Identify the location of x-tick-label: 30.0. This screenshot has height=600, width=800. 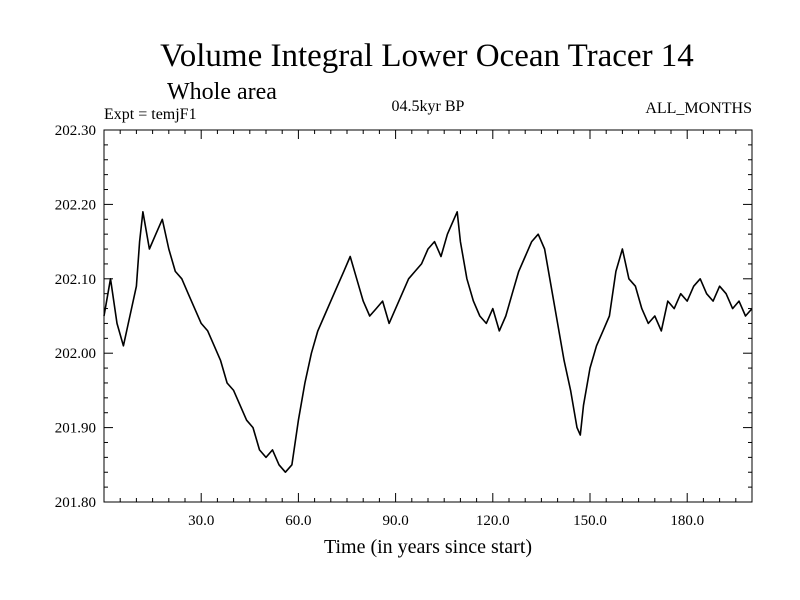
(201, 521).